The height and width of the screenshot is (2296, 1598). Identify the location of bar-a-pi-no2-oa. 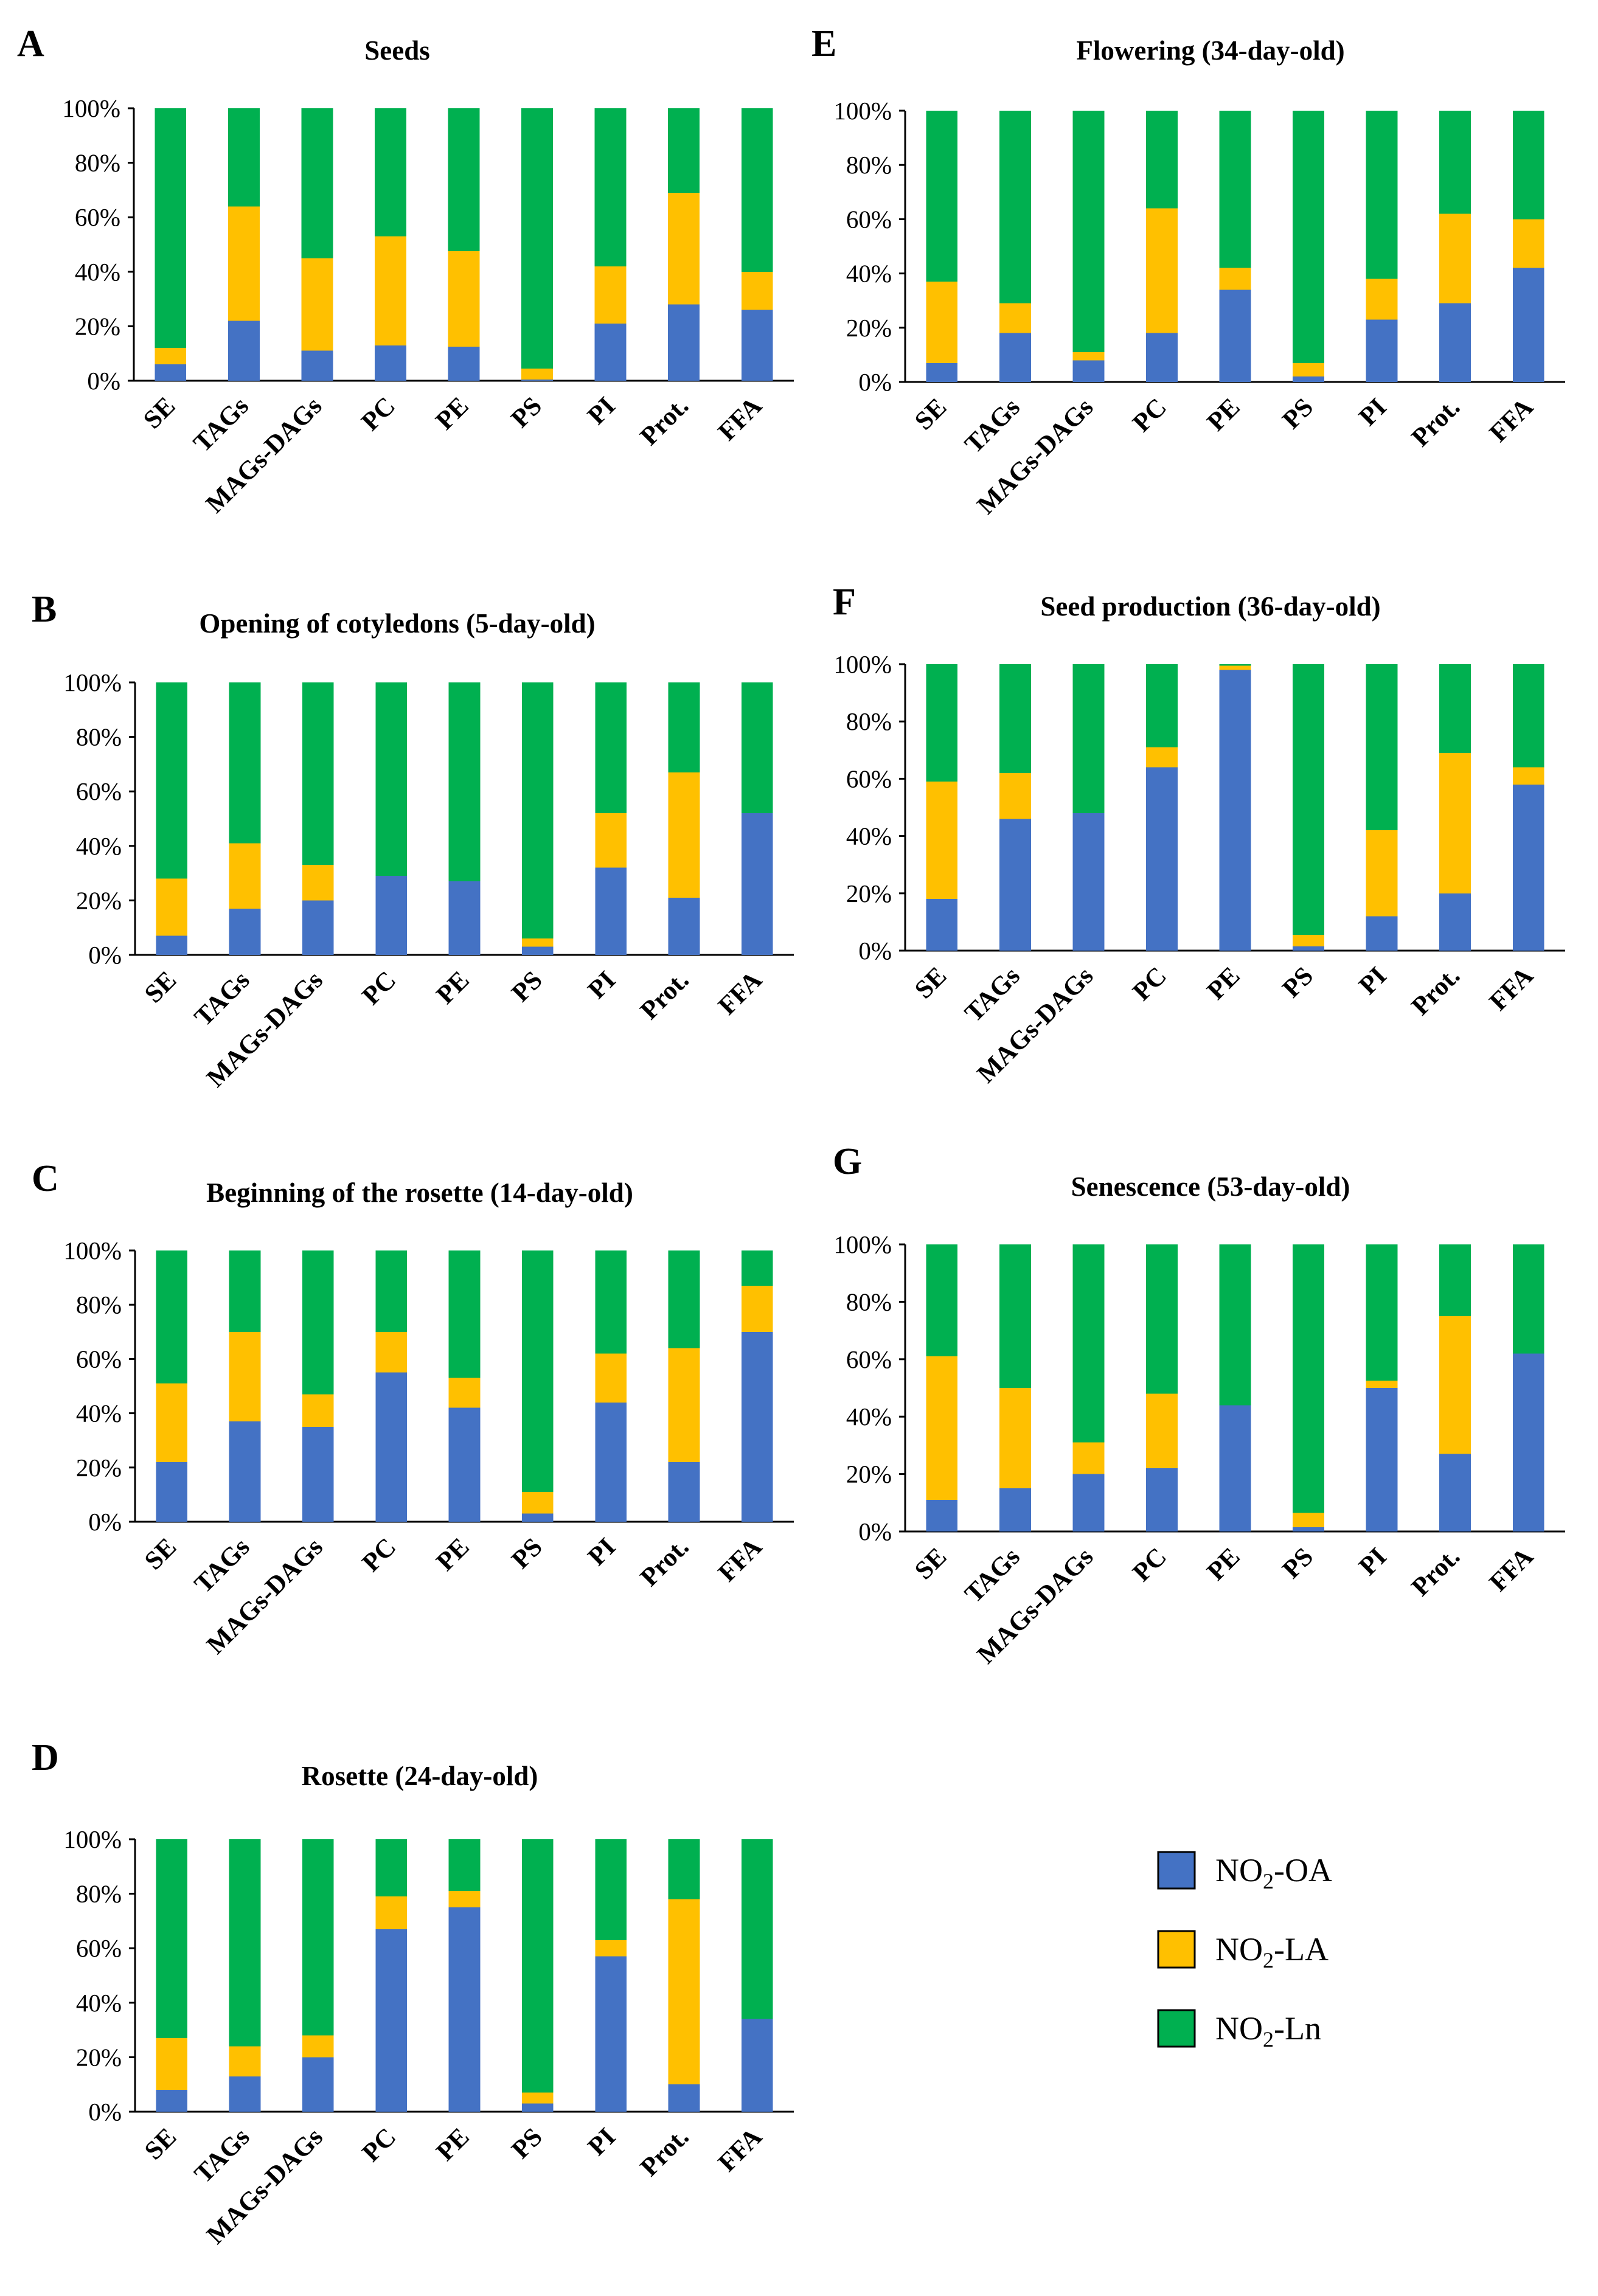
(610, 352).